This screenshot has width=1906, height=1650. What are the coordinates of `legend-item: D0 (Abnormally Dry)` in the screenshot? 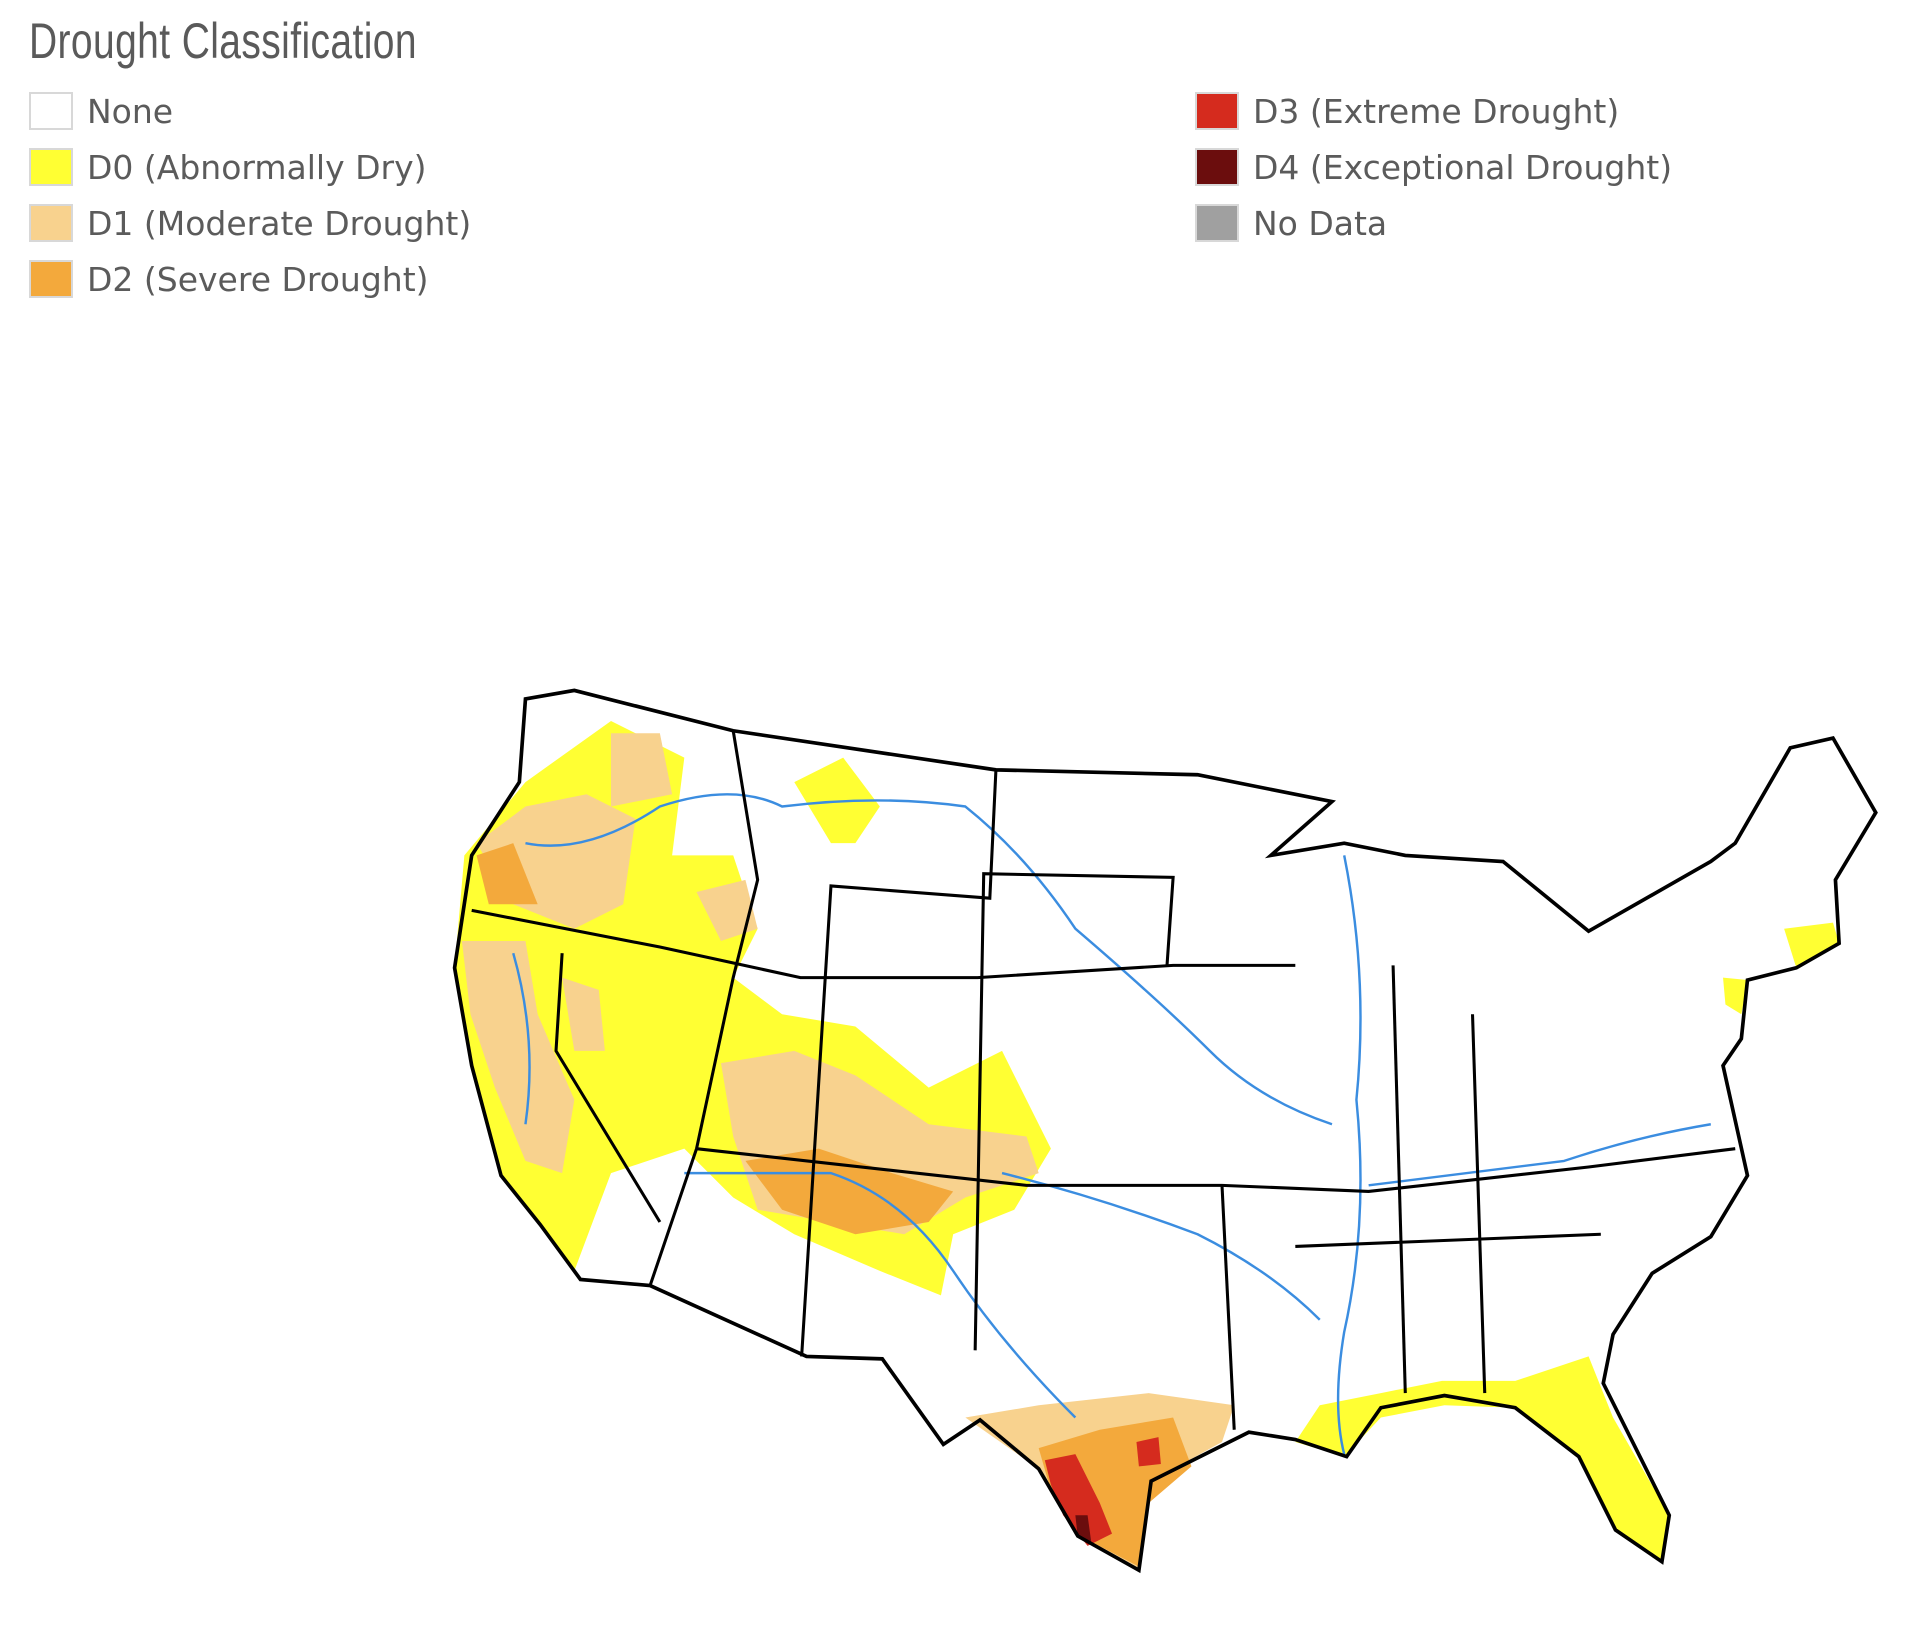 It's located at (228, 167).